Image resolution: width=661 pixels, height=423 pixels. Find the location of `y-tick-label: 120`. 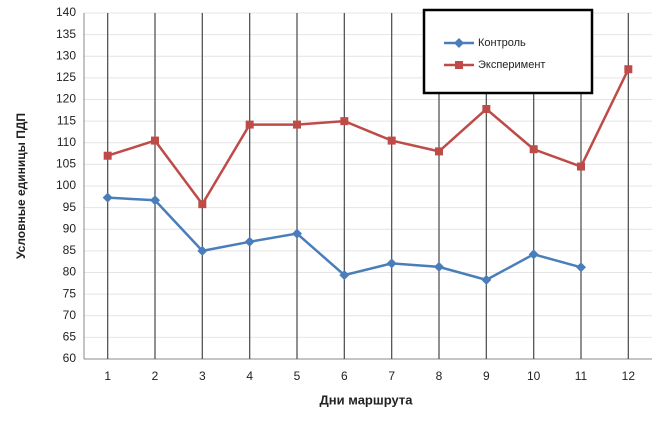

y-tick-label: 120 is located at coordinates (66, 99).